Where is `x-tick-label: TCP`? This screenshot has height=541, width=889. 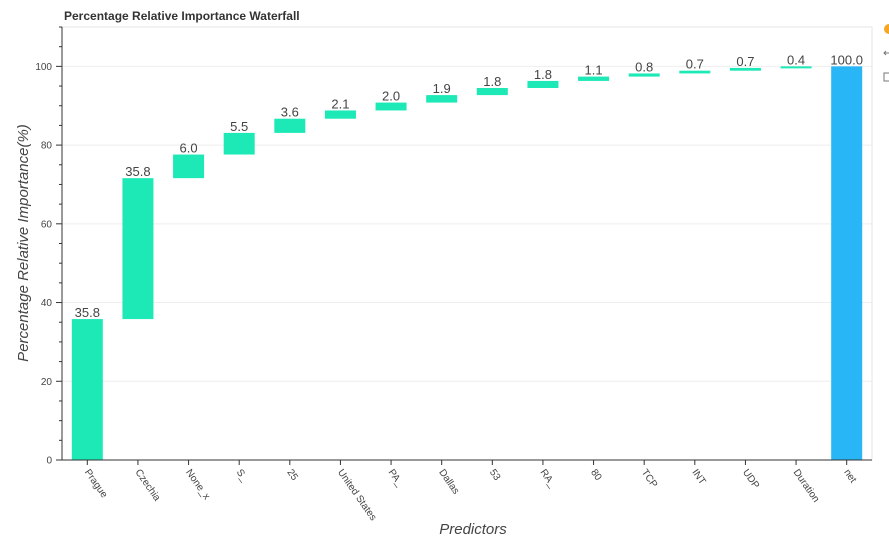 x-tick-label: TCP is located at coordinates (649, 478).